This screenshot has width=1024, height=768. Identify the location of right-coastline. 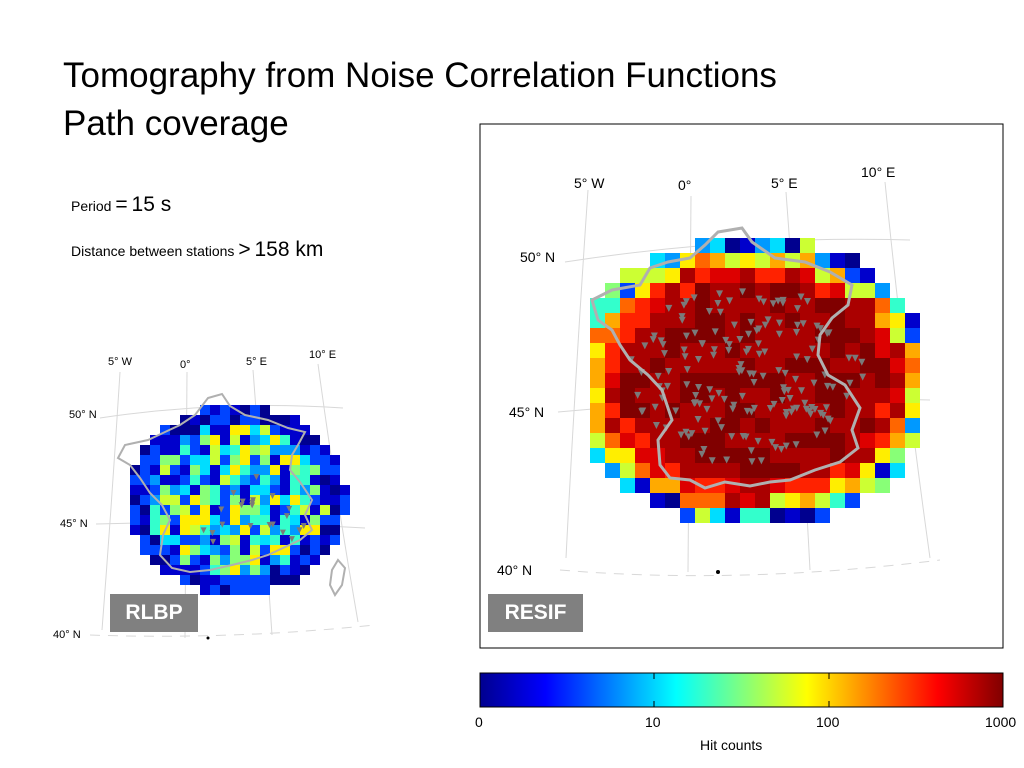
(726, 358).